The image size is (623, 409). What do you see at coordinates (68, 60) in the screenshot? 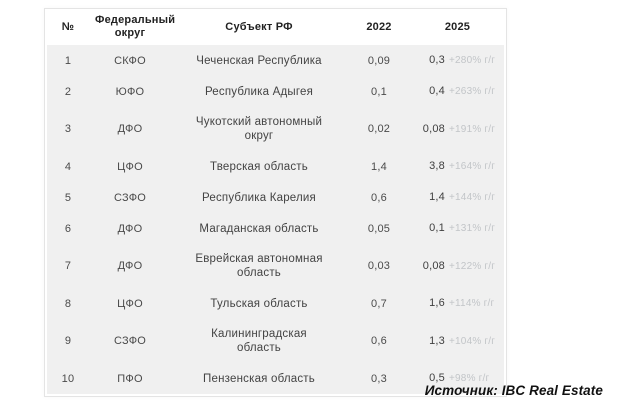
I see `row-number: 1` at bounding box center [68, 60].